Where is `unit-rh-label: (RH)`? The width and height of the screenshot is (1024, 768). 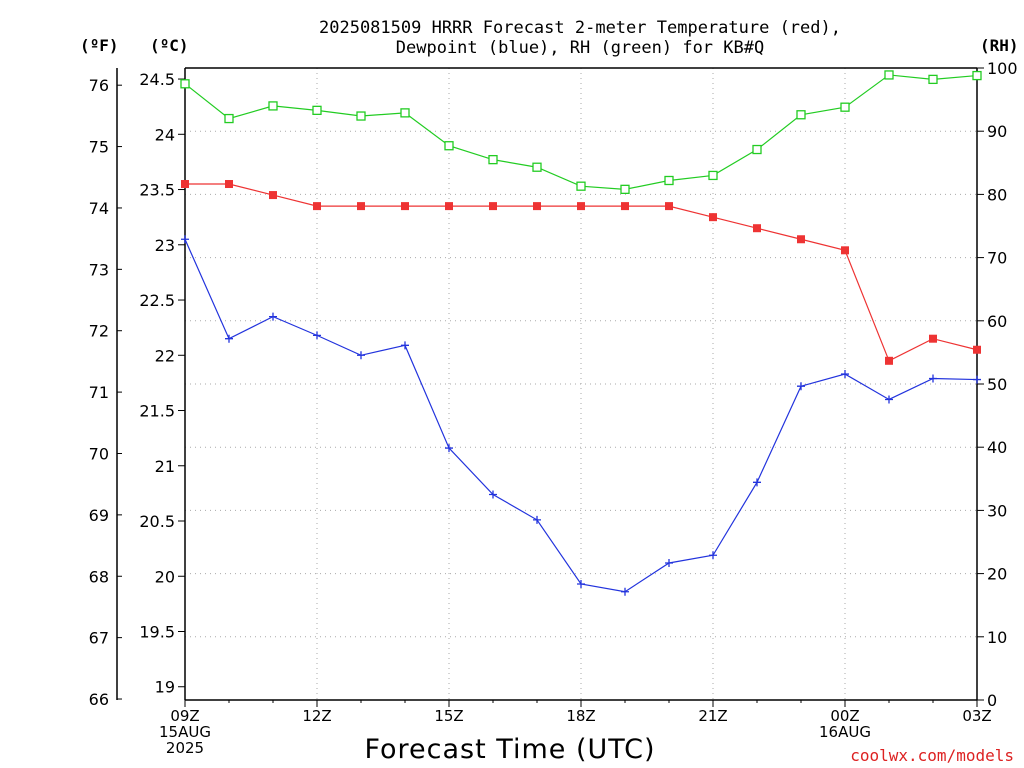
unit-rh-label: (RH) is located at coordinates (999, 45).